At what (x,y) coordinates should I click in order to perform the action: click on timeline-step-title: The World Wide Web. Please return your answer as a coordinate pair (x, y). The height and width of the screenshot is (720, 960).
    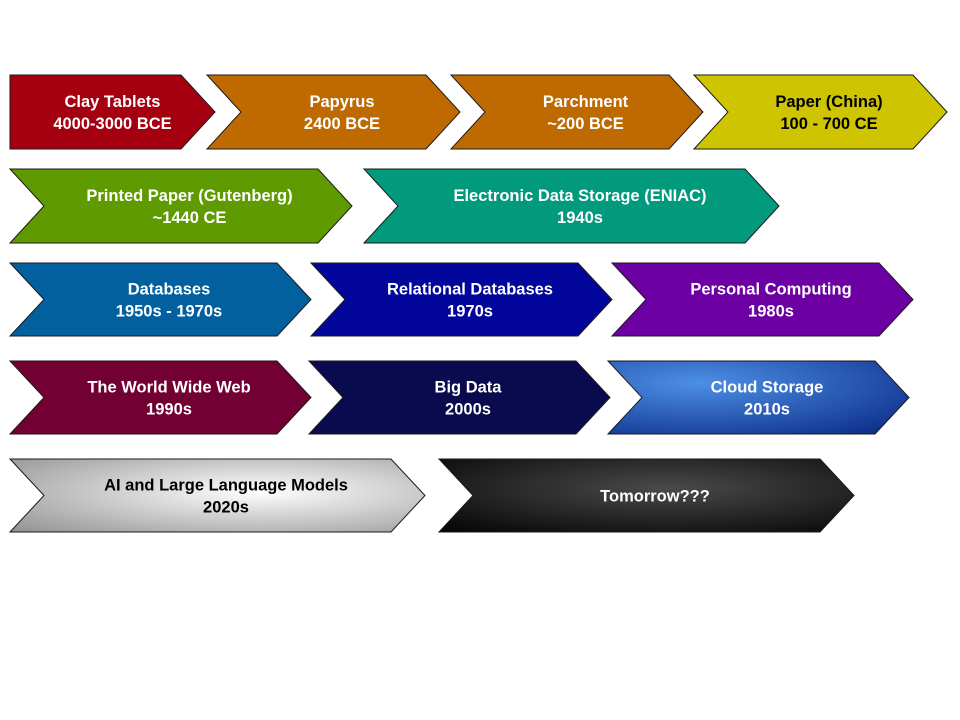
    Looking at the image, I should click on (168, 388).